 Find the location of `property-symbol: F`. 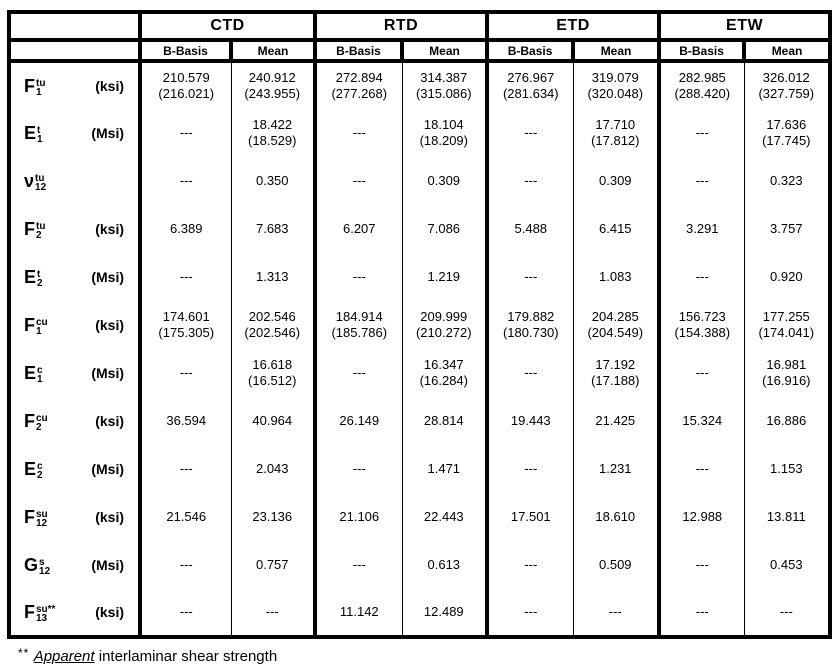

property-symbol: F is located at coordinates (29, 517).